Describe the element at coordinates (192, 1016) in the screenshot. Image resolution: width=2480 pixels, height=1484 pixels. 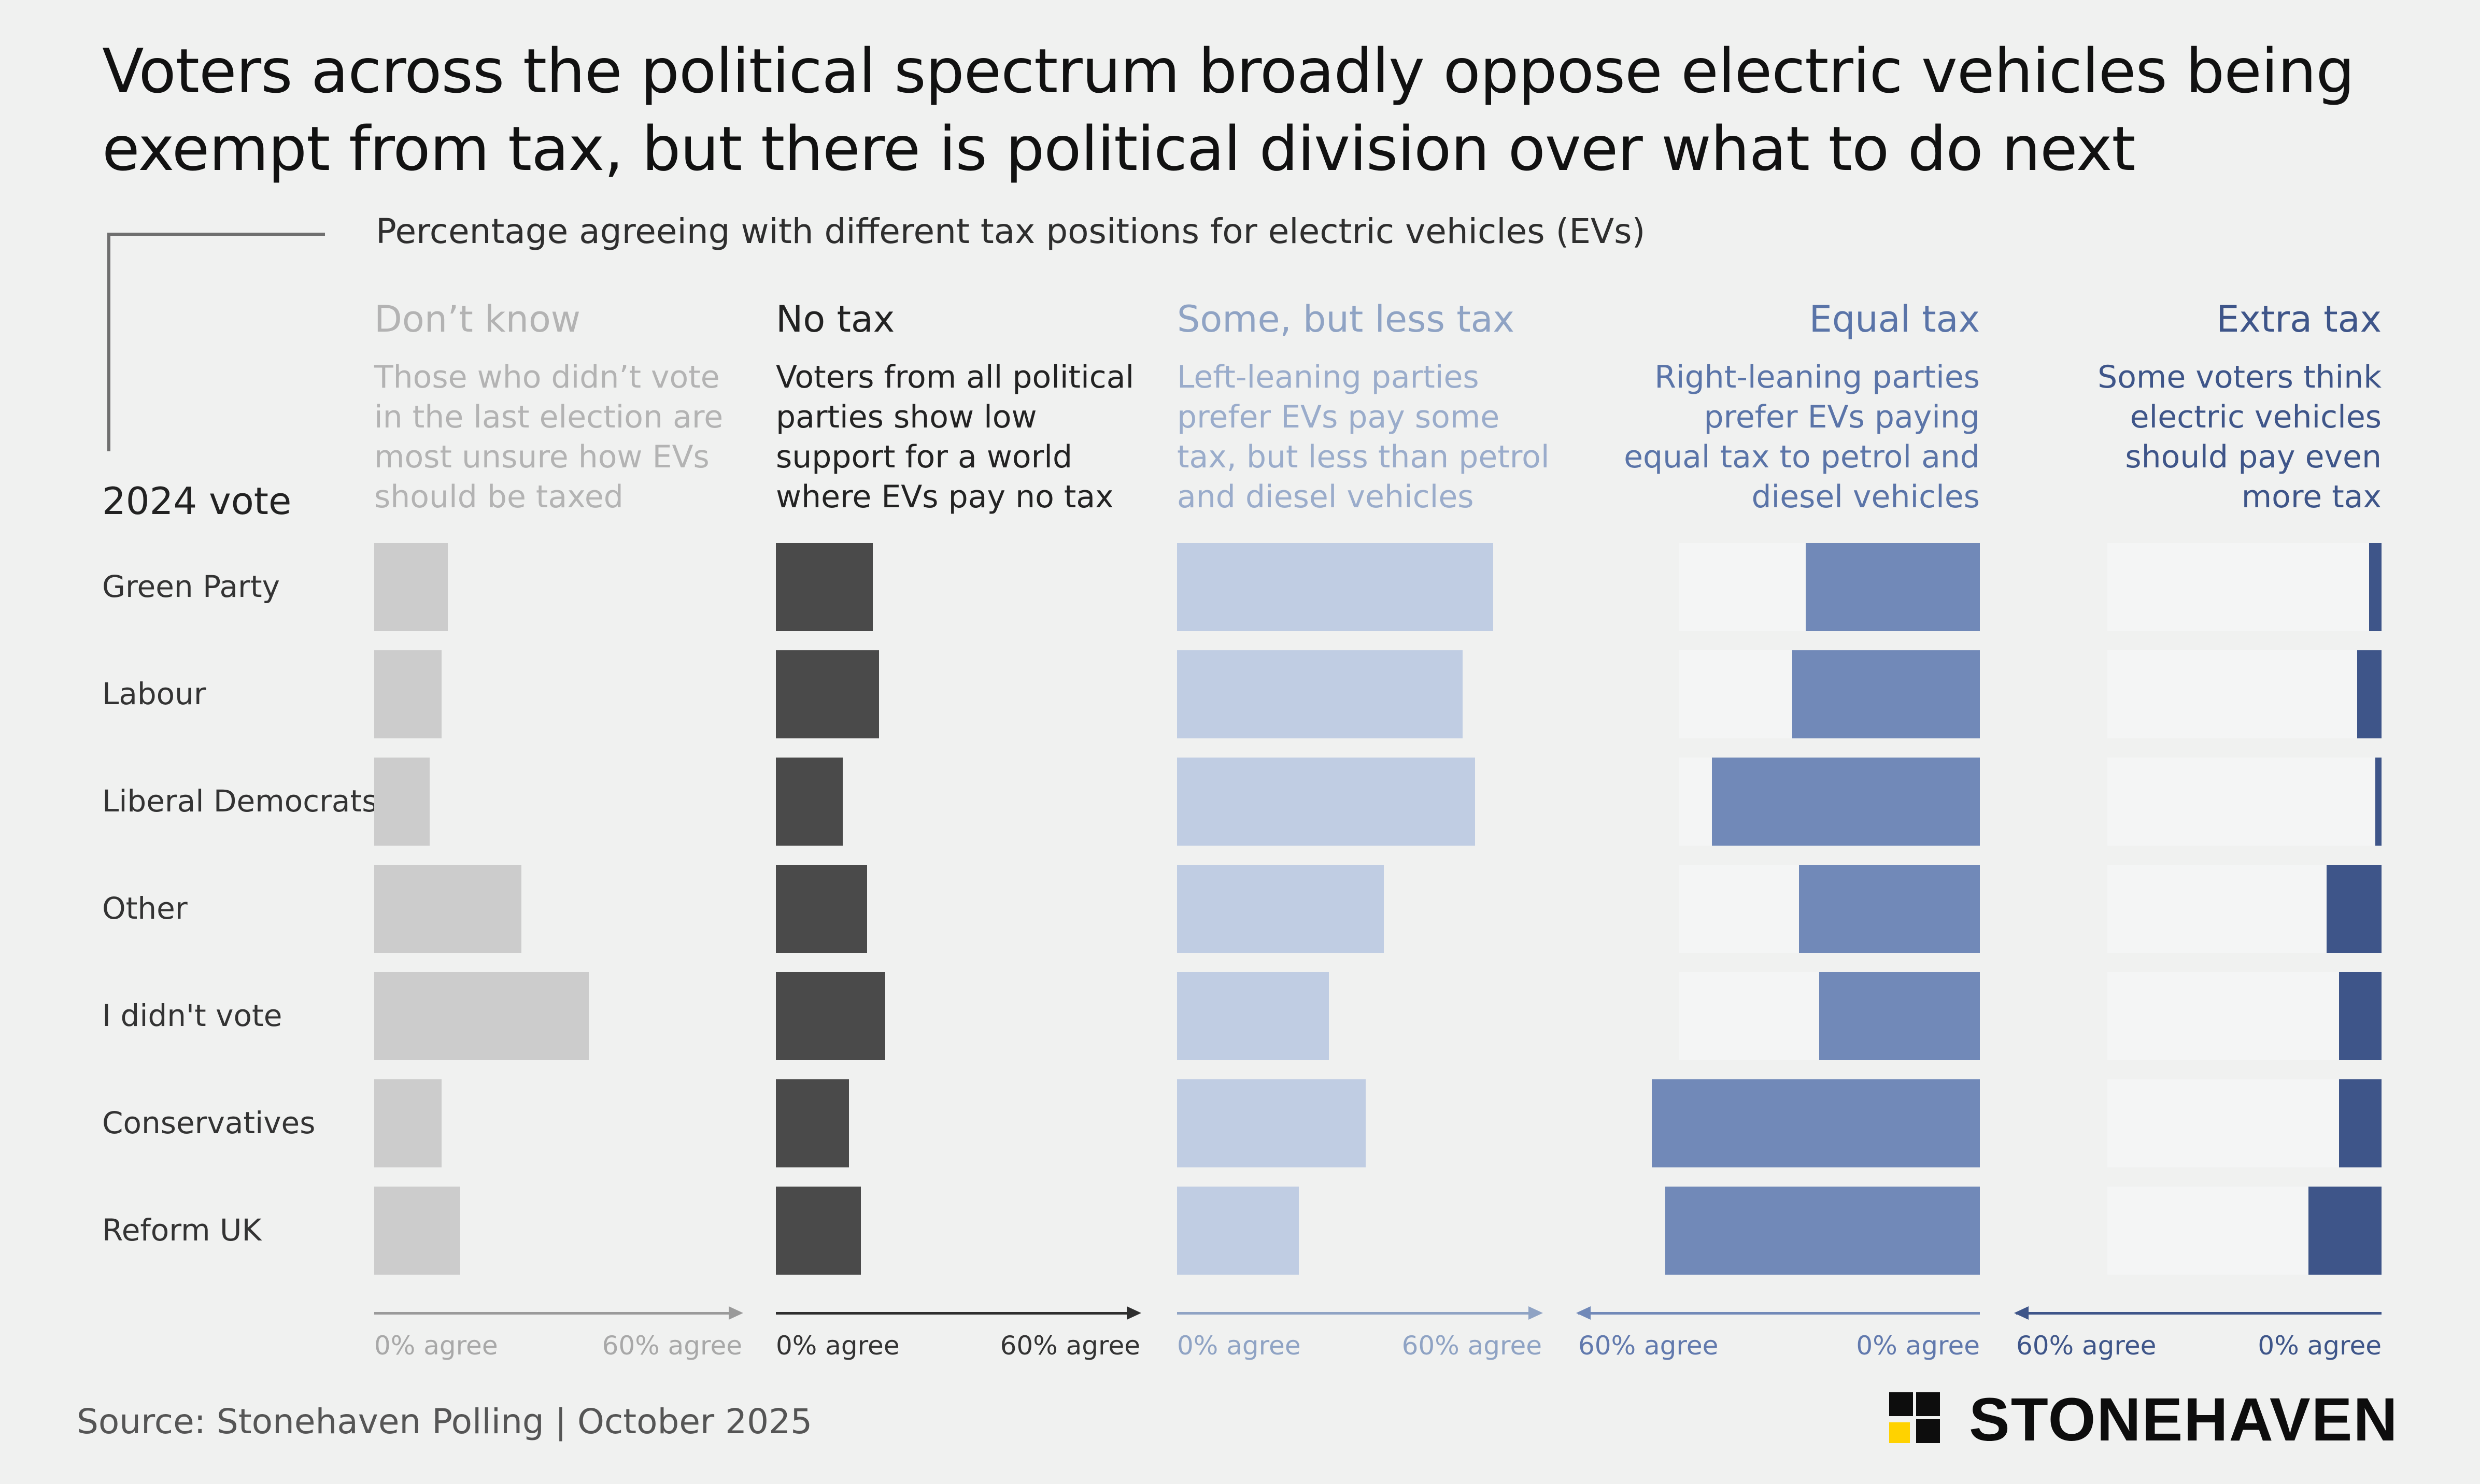
I see `row-label: I didn't vote` at that location.